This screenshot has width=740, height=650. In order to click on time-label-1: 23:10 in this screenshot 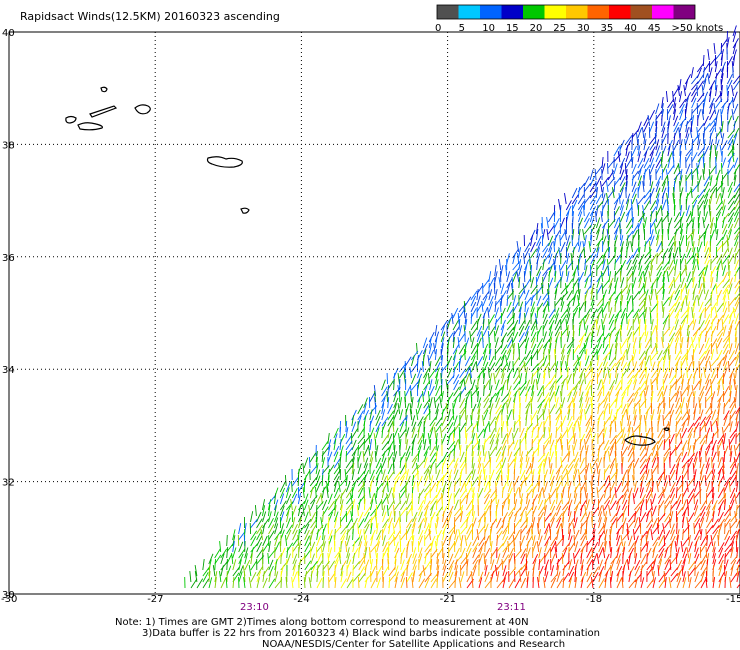, I will do `click(254, 607)`.